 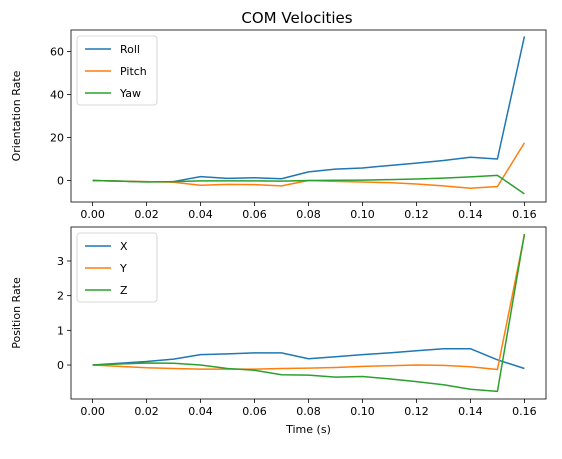 What do you see at coordinates (146, 214) in the screenshot?
I see `top-x-tick-label: 0.02` at bounding box center [146, 214].